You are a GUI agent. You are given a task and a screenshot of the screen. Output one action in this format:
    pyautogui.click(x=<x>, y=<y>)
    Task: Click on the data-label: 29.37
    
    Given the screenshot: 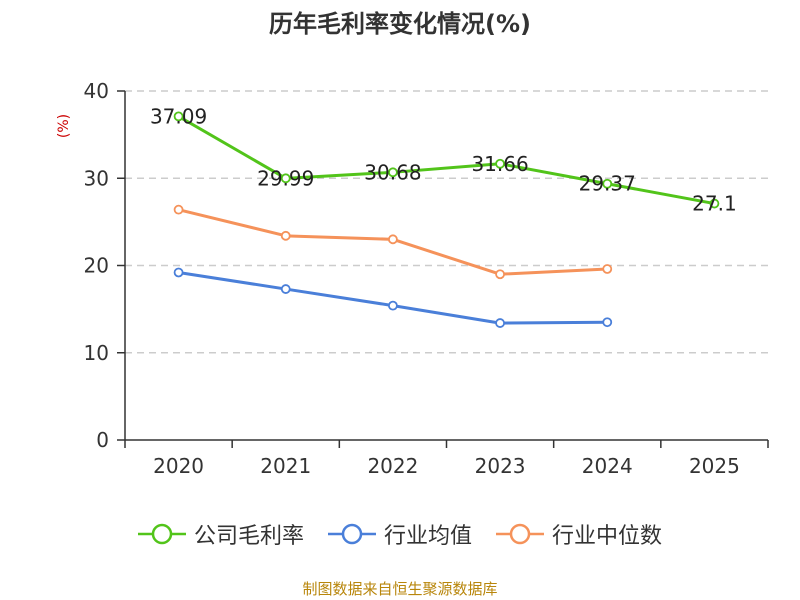 What is the action you would take?
    pyautogui.click(x=607, y=184)
    